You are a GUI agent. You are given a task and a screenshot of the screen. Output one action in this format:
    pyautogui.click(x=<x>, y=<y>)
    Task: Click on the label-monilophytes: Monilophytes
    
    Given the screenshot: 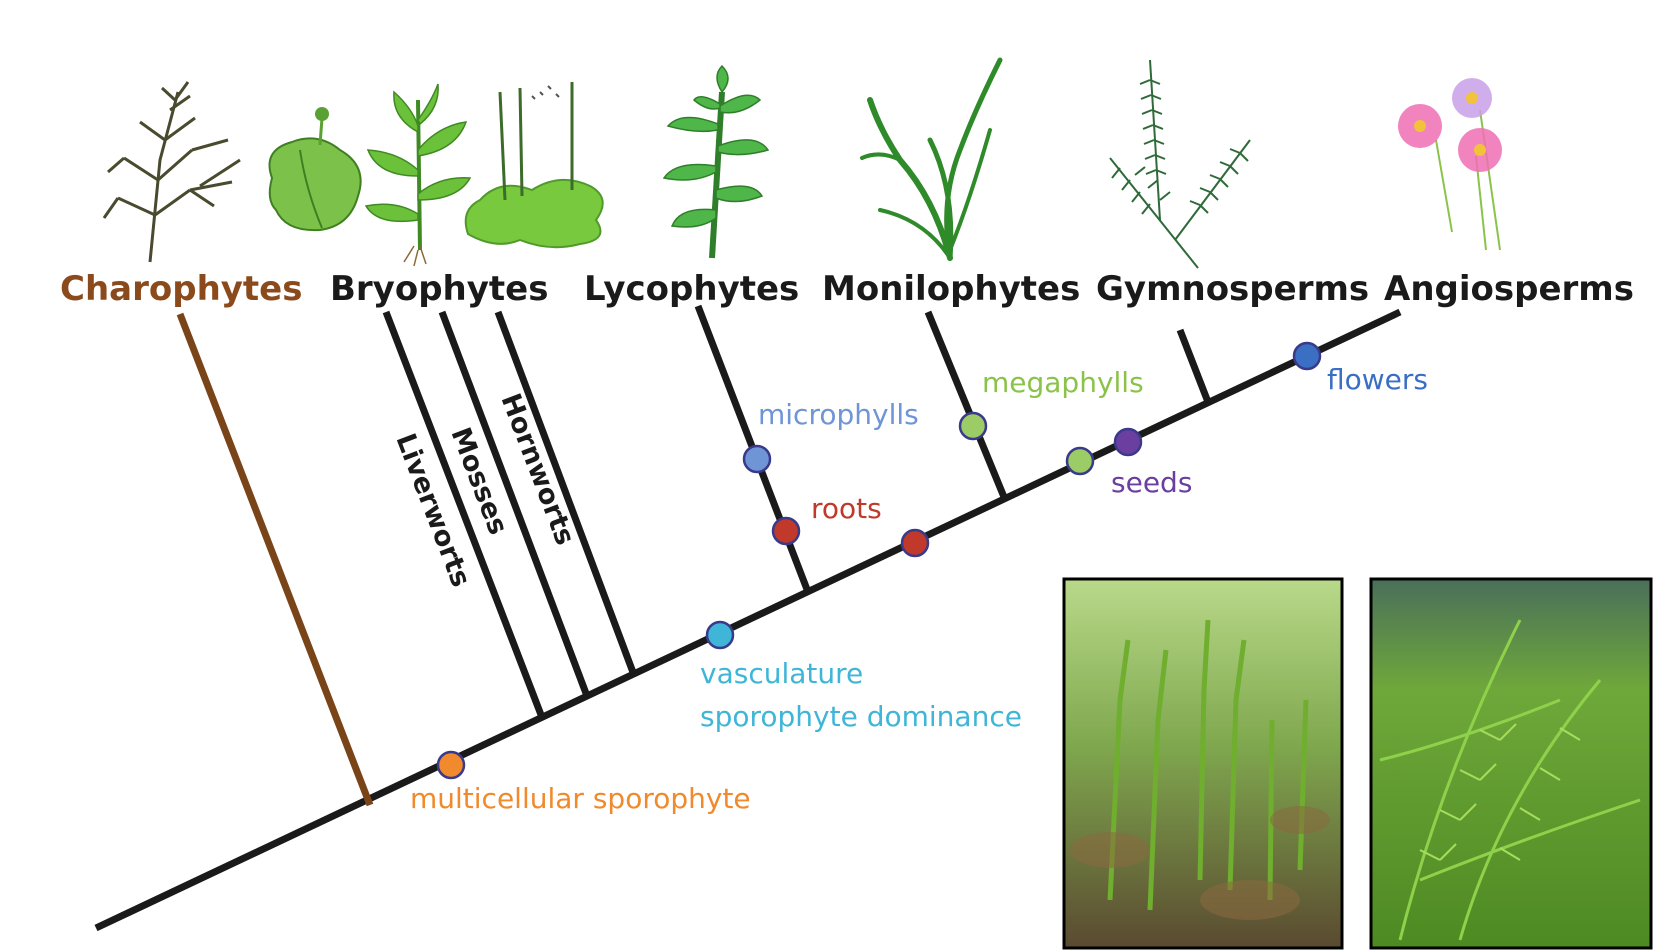 What is the action you would take?
    pyautogui.click(x=951, y=289)
    